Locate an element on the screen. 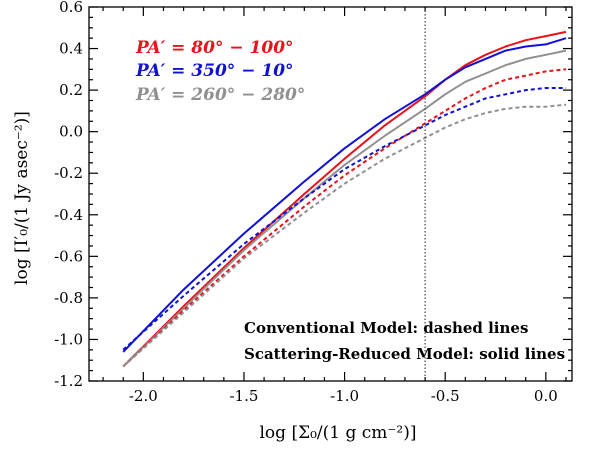  legend-entry-2: PA′ = 260° − 280° is located at coordinates (220, 95).